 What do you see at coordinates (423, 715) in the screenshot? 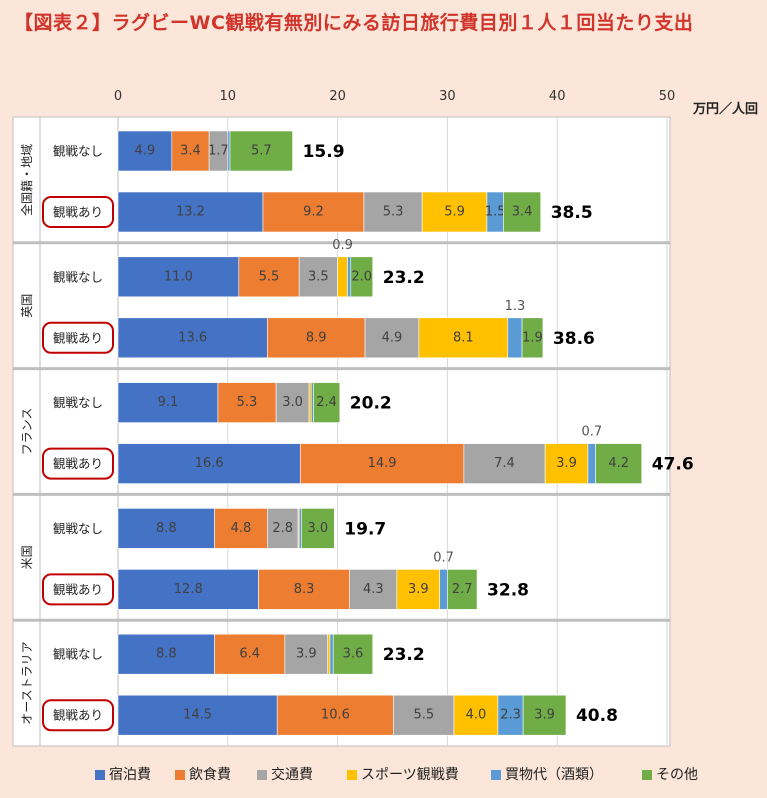
I see `data-label: 5.5` at bounding box center [423, 715].